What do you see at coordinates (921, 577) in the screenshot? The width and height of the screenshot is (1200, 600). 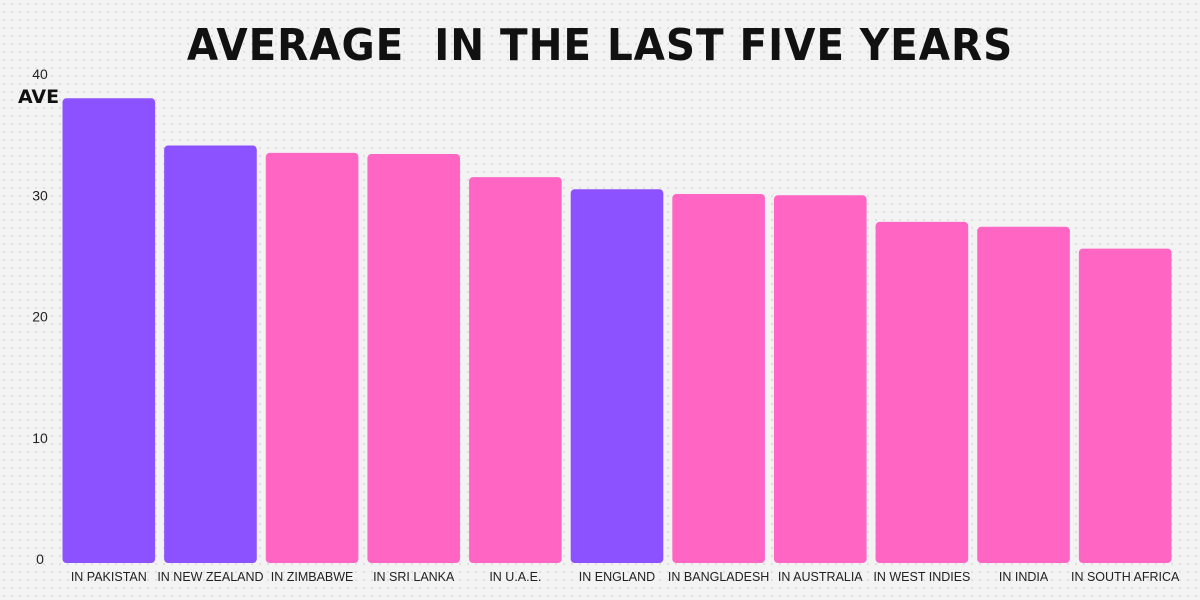 I see `x-tick-label: IN WEST INDIES` at bounding box center [921, 577].